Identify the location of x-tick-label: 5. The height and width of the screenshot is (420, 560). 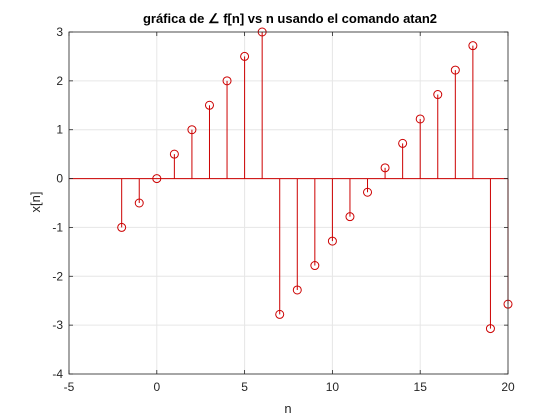
(244, 387).